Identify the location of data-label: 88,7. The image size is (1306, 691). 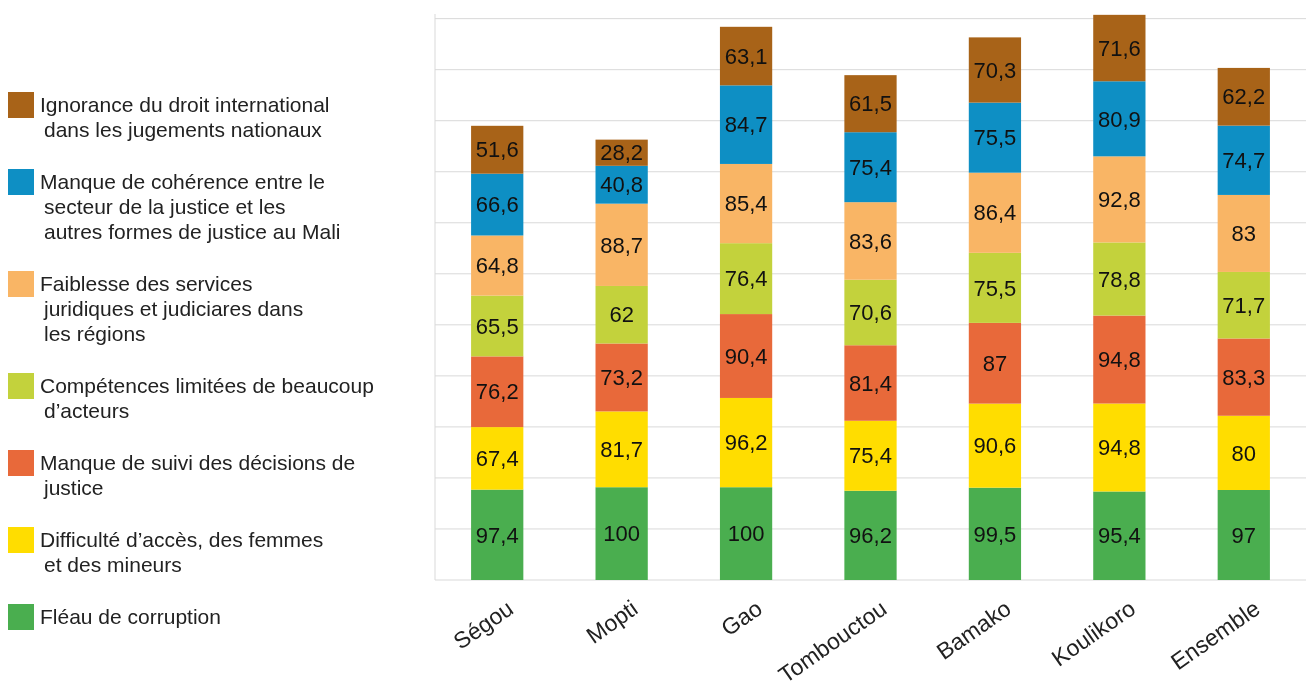
(622, 245).